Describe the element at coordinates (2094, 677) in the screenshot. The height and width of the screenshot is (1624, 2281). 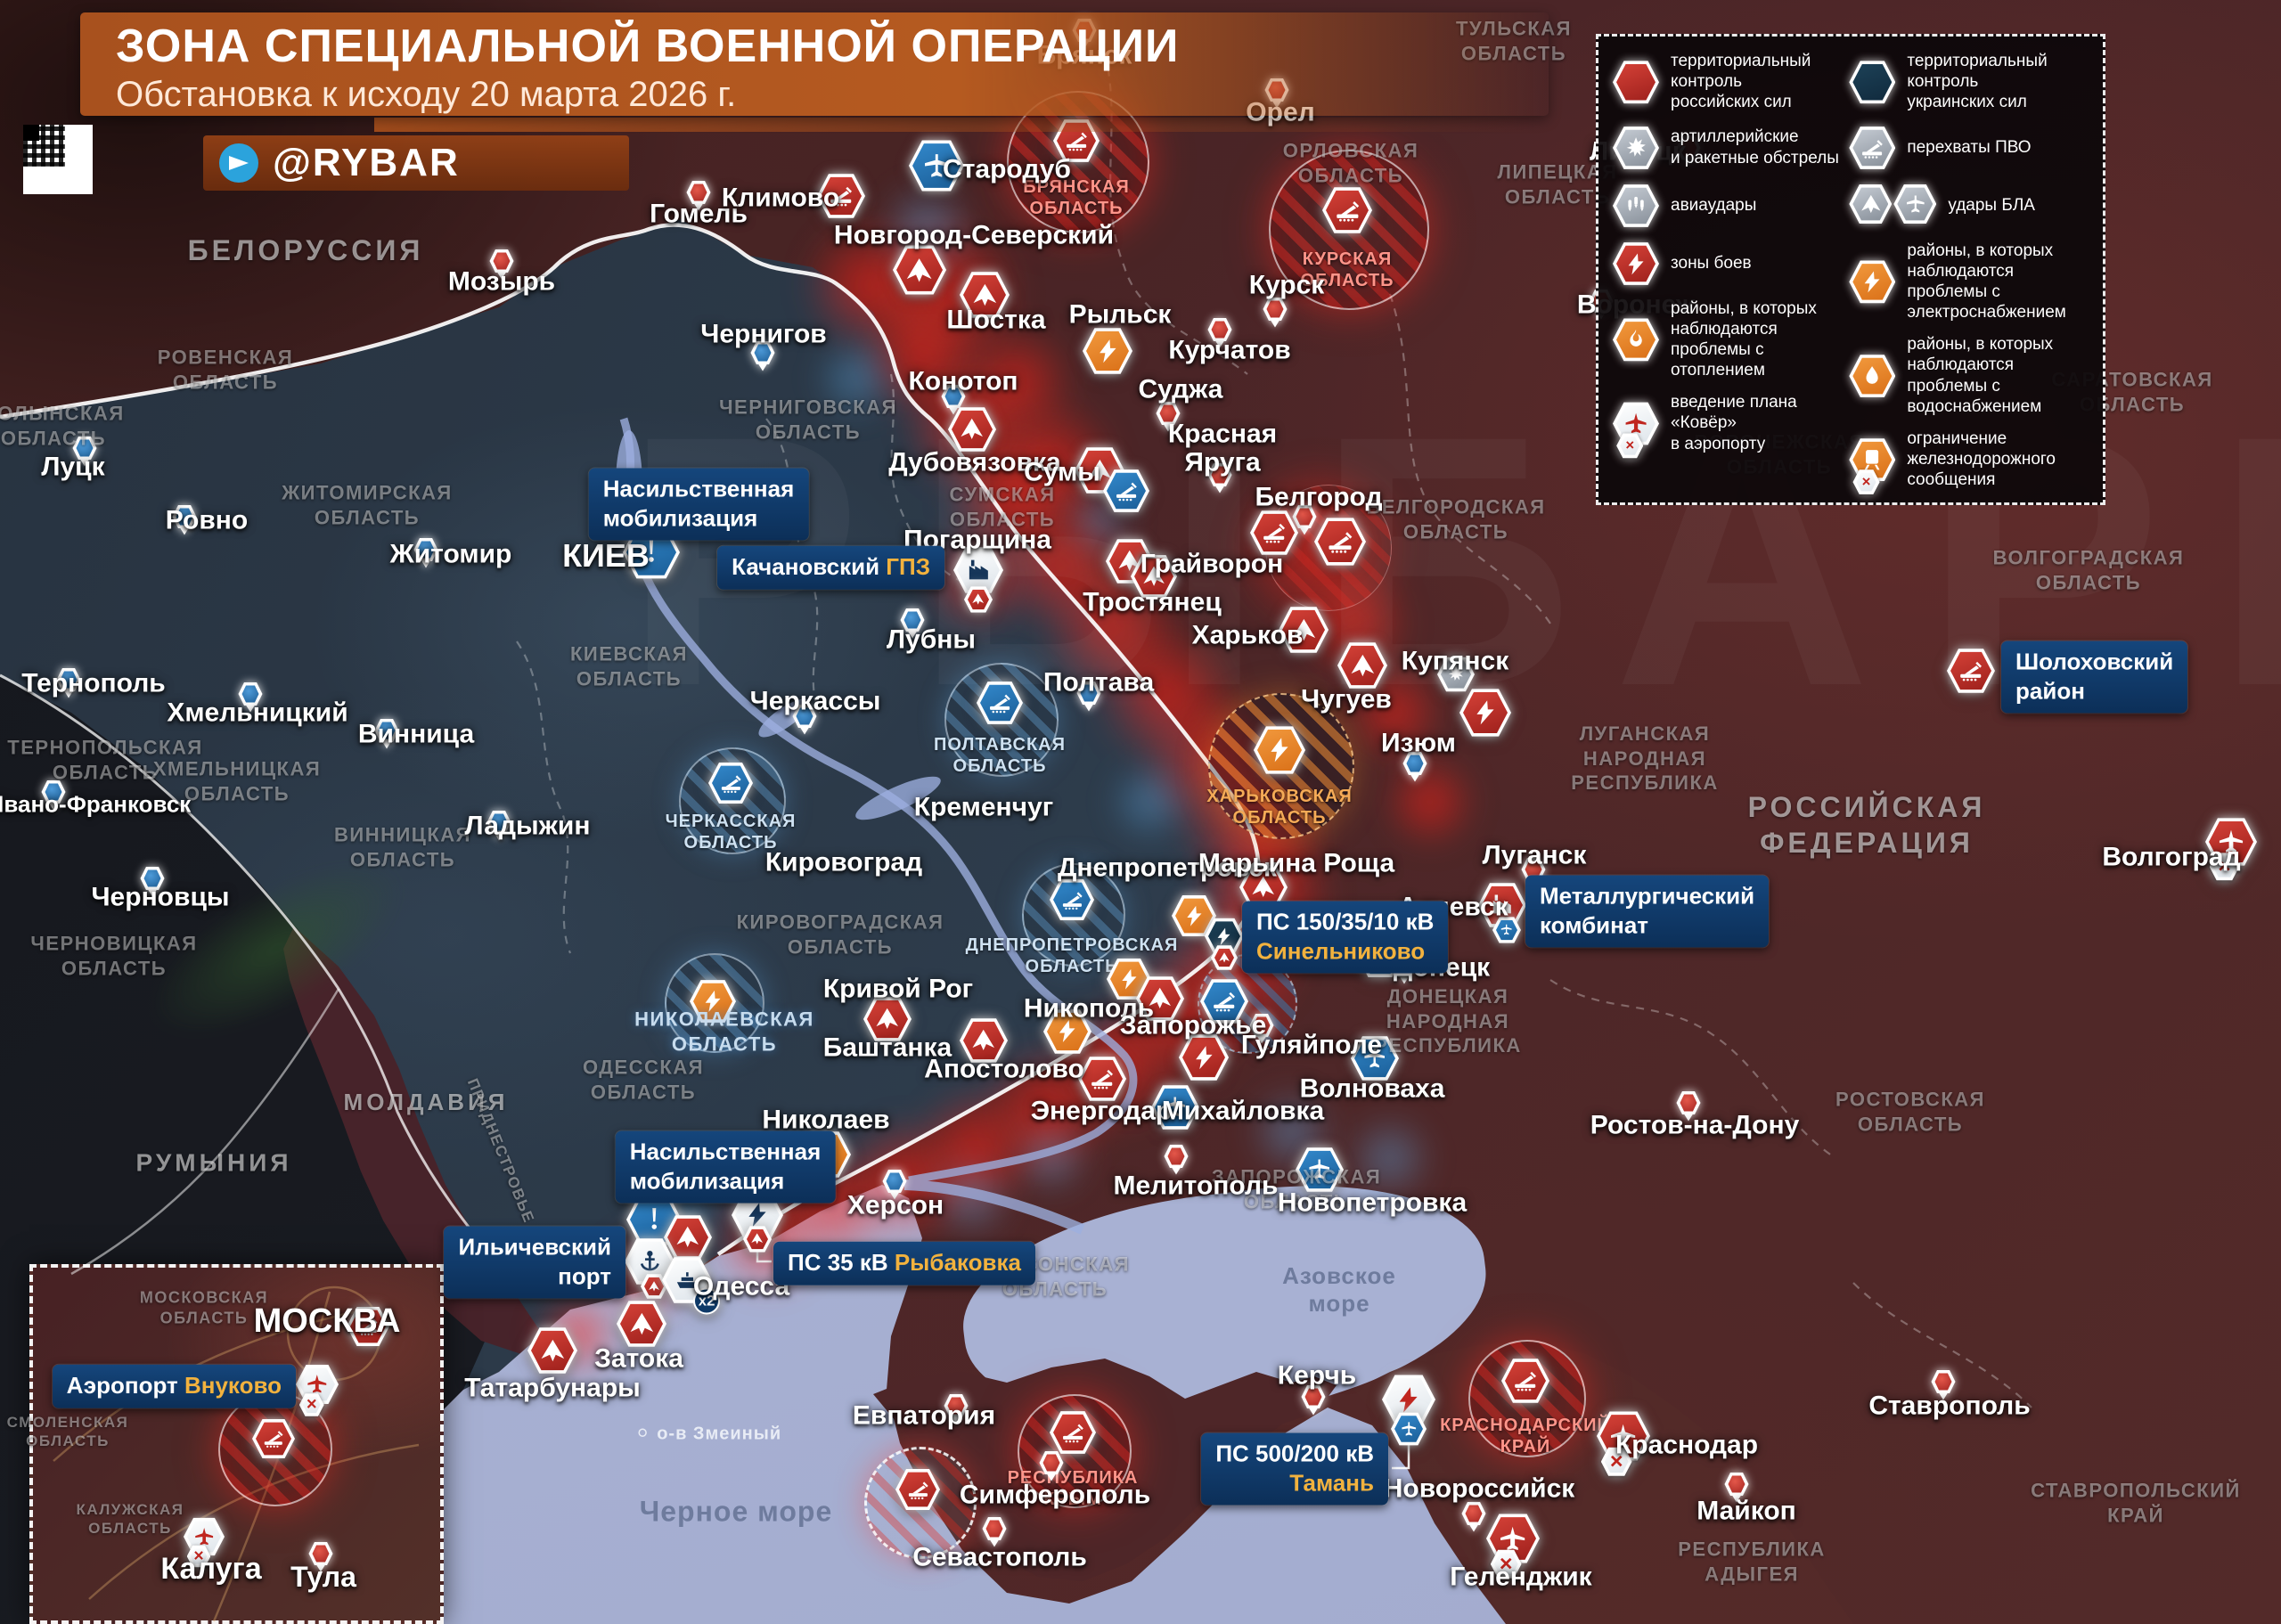
I see `info-box: Шолоховский район` at that location.